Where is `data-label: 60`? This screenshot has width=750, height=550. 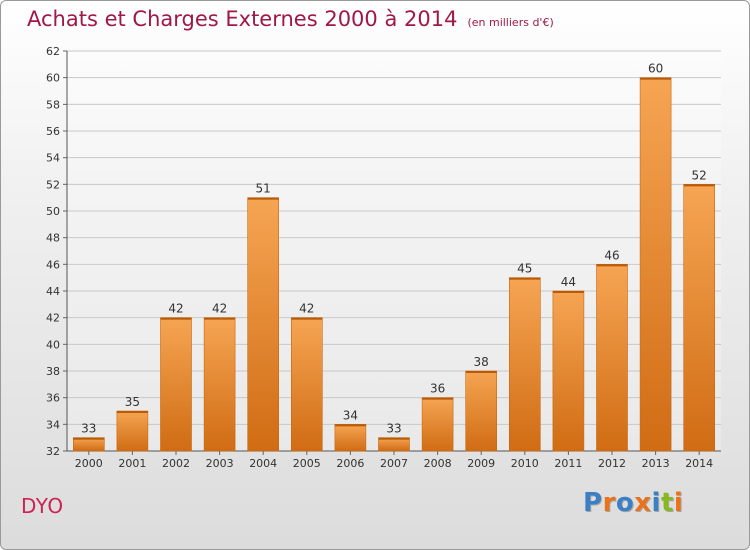
data-label: 60 is located at coordinates (655, 69).